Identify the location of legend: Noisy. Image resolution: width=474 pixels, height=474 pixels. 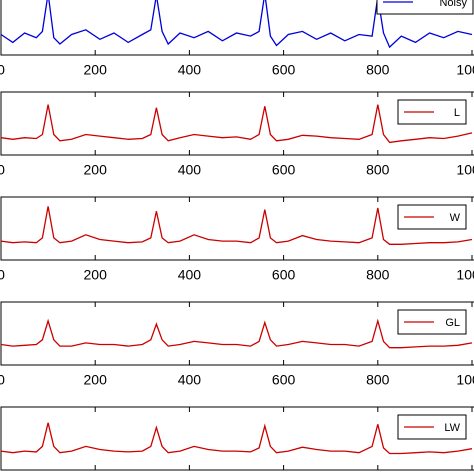
(425, 7).